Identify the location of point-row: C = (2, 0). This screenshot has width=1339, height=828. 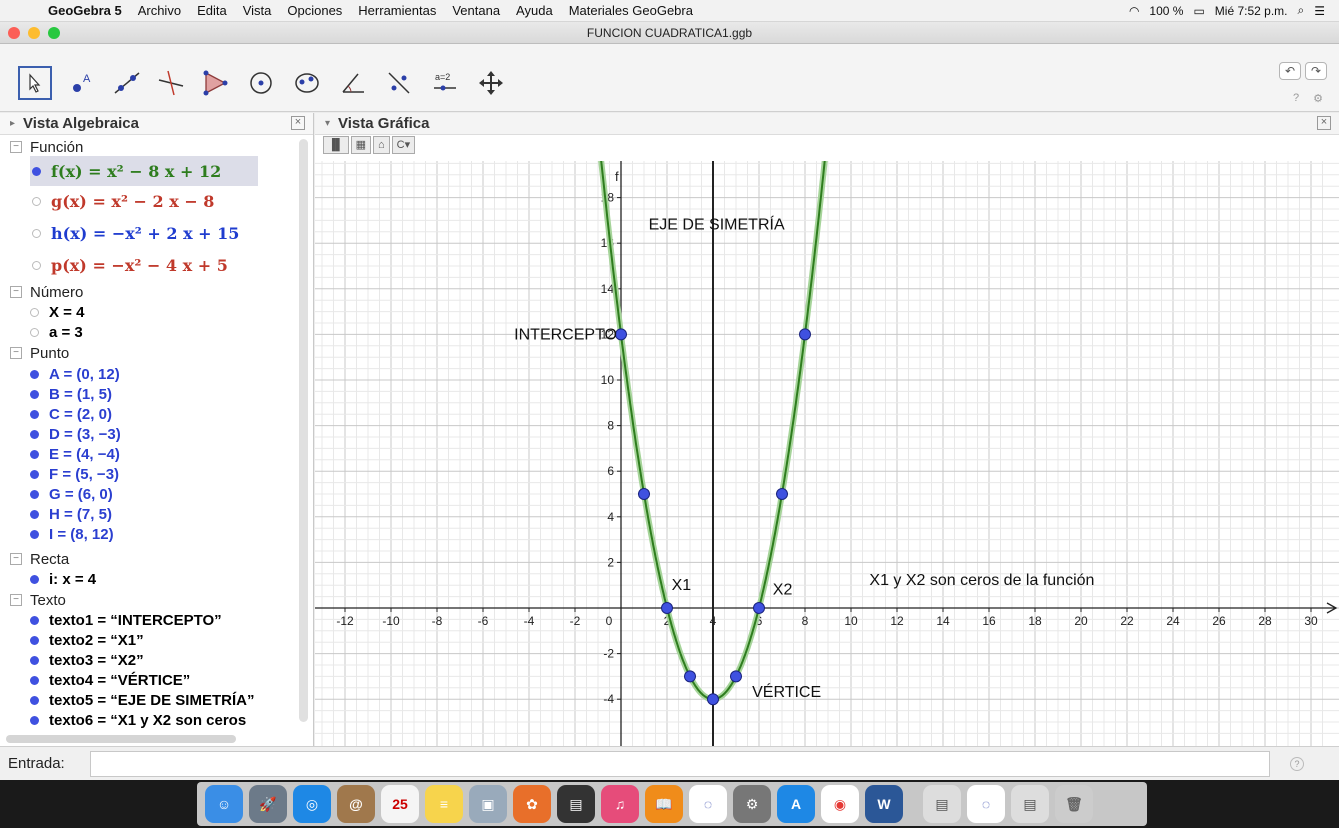
(71, 414).